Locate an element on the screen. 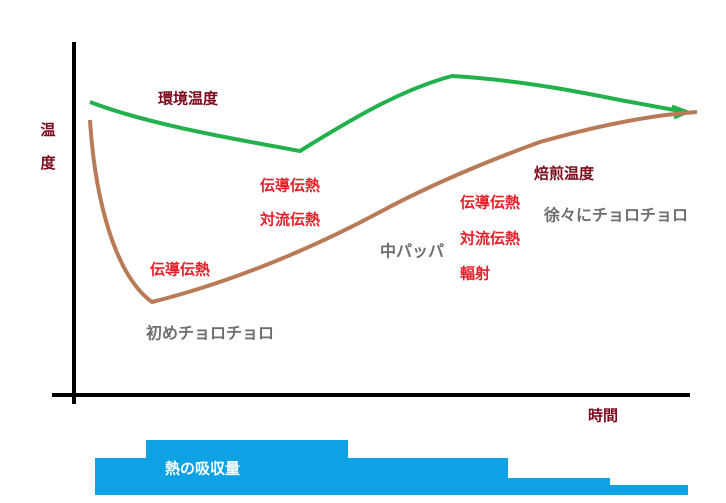  roast-label: 焙煎温度 is located at coordinates (564, 174).